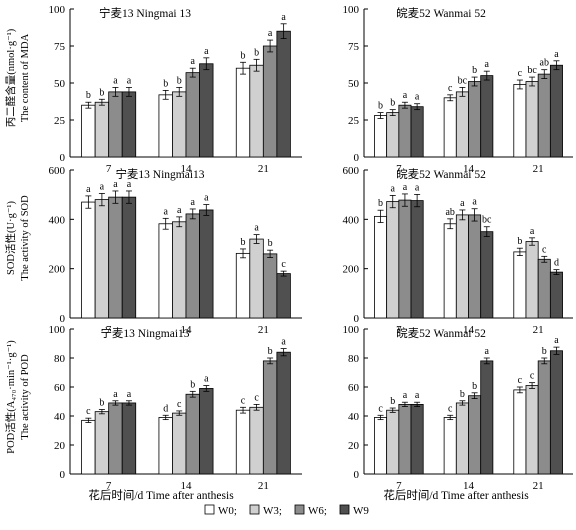  Describe the element at coordinates (361, 511) in the screenshot. I see `legend-label: W9` at that location.